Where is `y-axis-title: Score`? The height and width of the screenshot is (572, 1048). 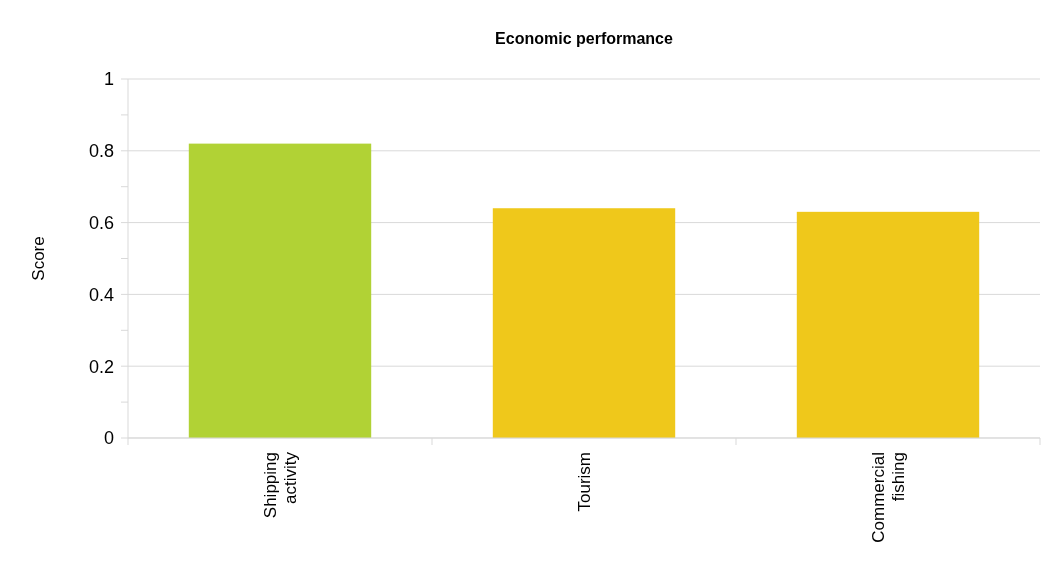
y-axis-title: Score is located at coordinates (38, 258).